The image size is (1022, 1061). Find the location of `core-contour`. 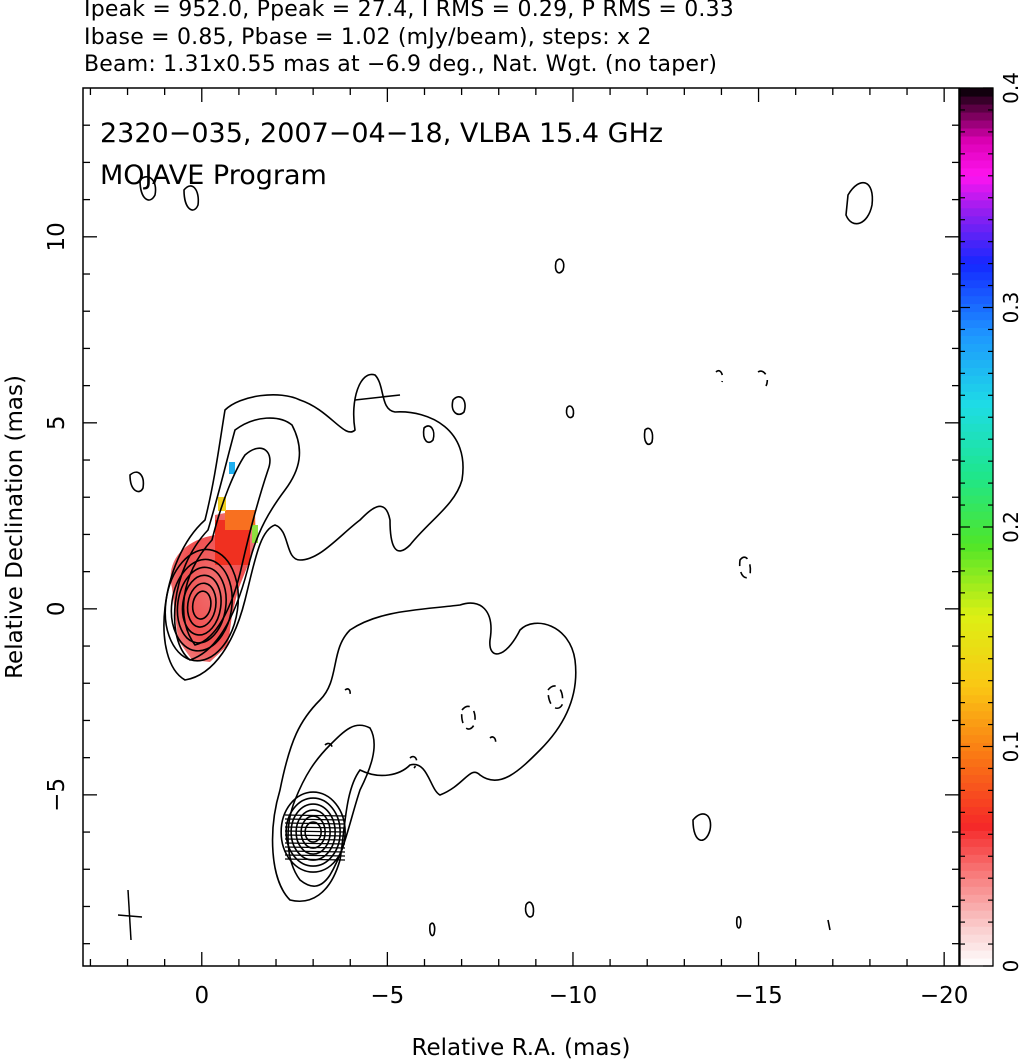

core-contour is located at coordinates (201, 605).